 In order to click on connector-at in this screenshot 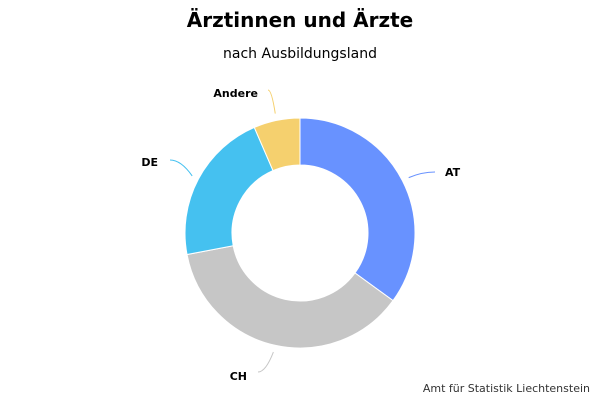, I will do `click(422, 175)`.